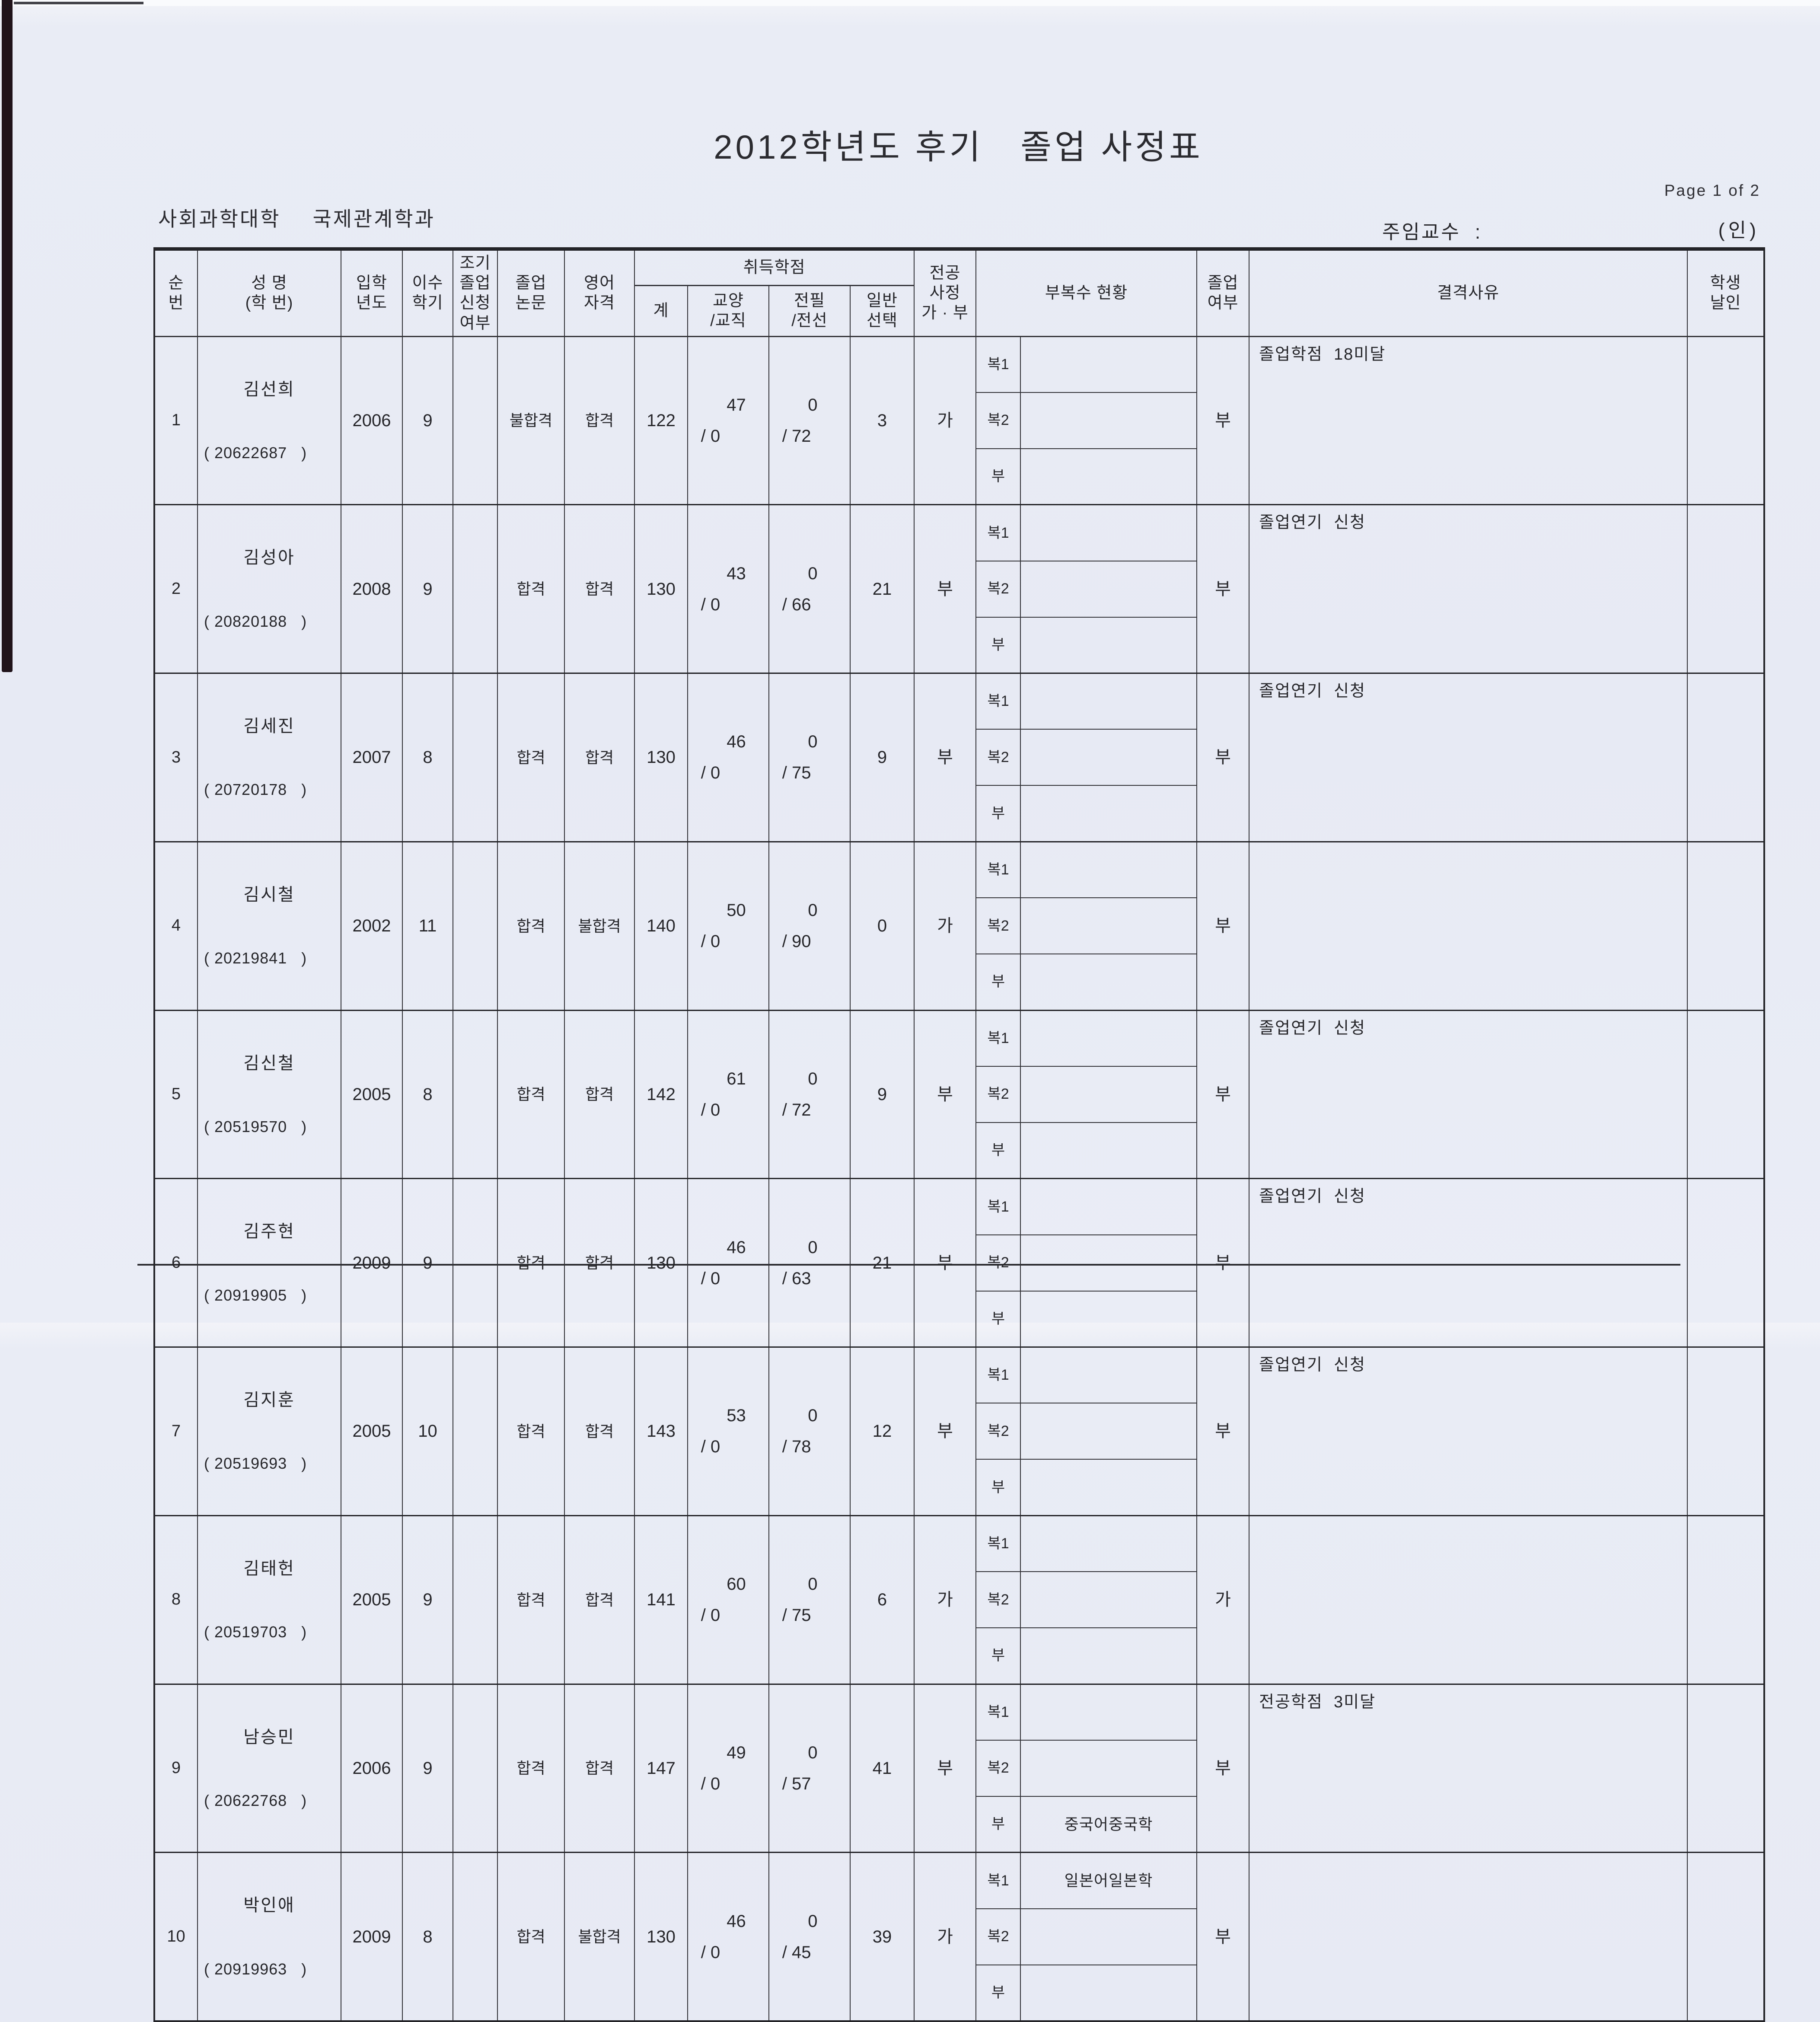  I want to click on cell-credits-liberal: 53 / 0, so click(728, 1431).